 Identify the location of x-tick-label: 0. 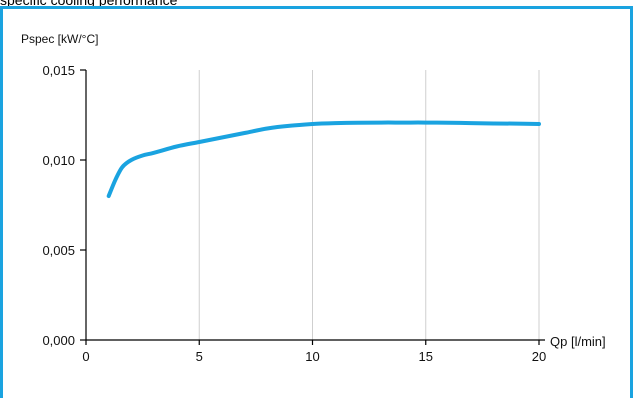
(85, 356).